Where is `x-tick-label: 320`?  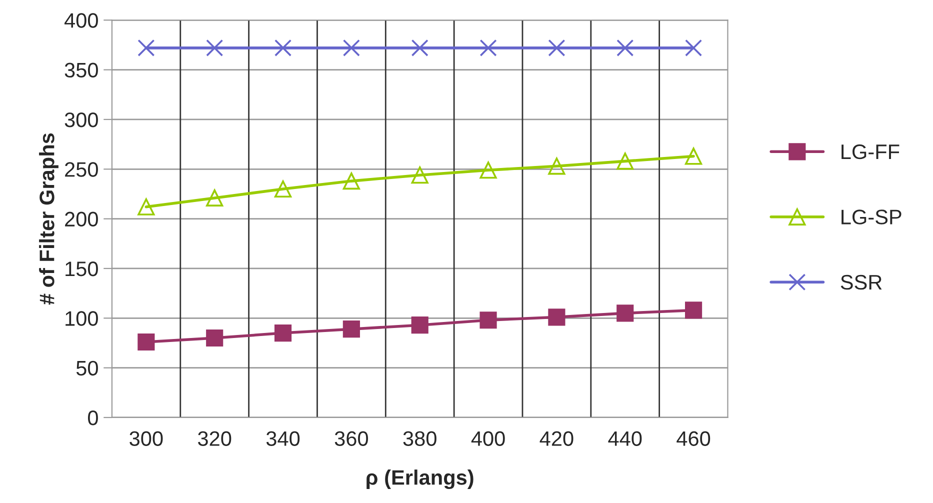
x-tick-label: 320 is located at coordinates (215, 438).